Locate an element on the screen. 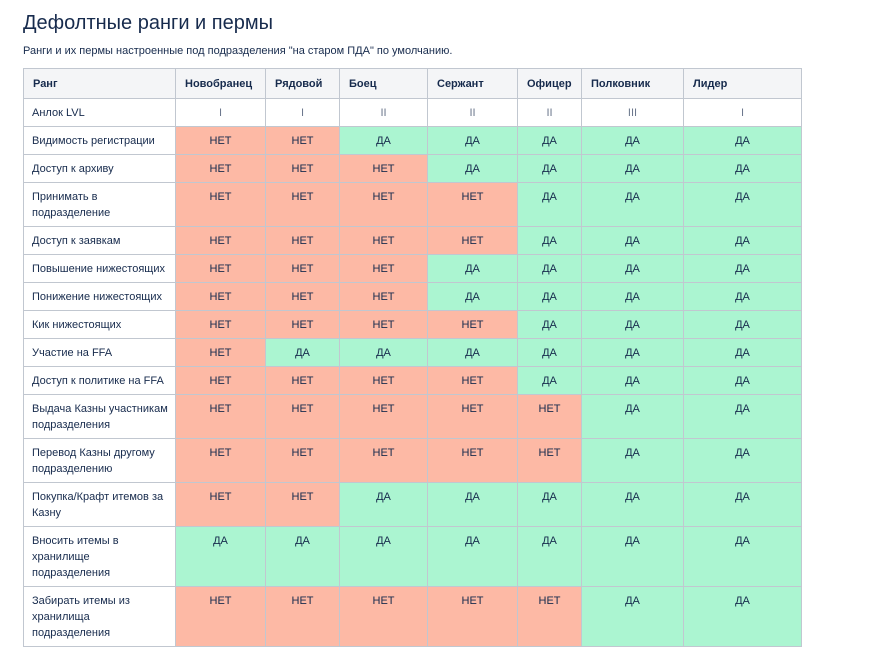 The image size is (870, 667). table-row: Повышение нижестоящих НЕТ НЕТ НЕТ ДА ДА ДА ДА is located at coordinates (412, 268).